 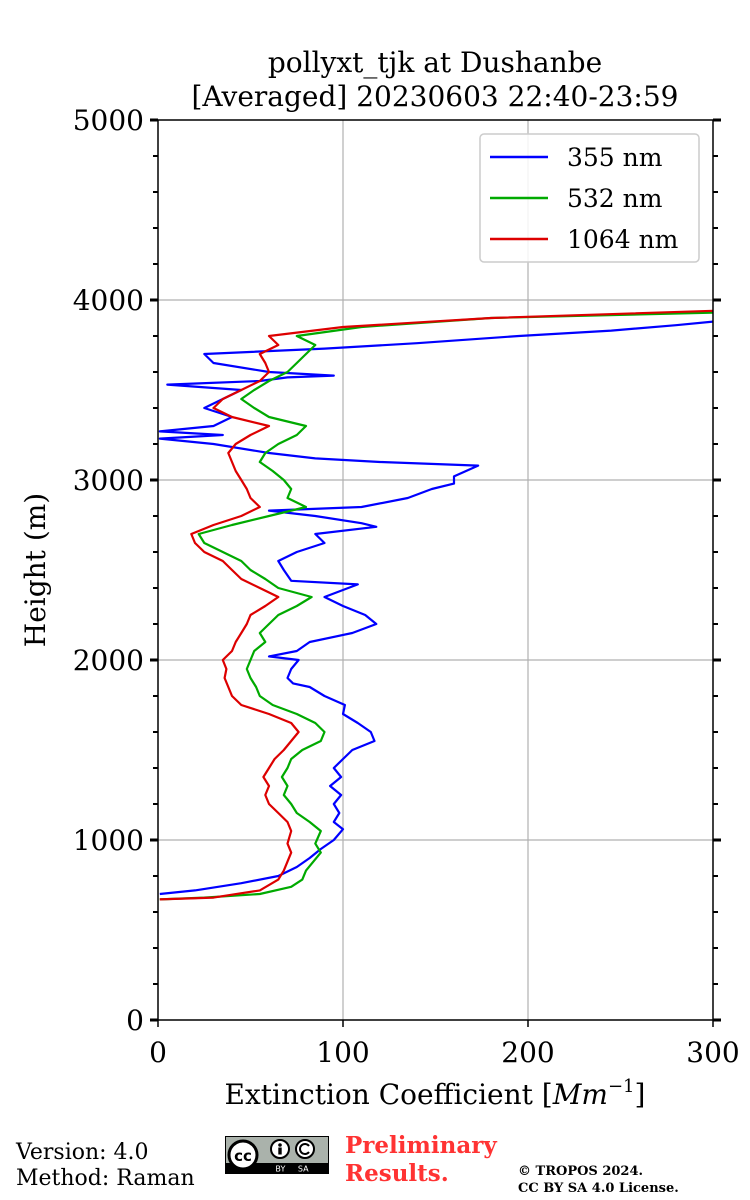 What do you see at coordinates (615, 198) in the screenshot?
I see `legend-label-1: 532 nm` at bounding box center [615, 198].